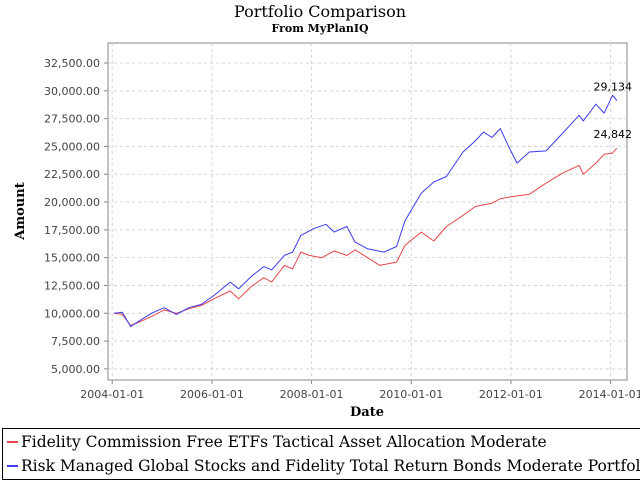 The height and width of the screenshot is (480, 640). What do you see at coordinates (320, 28) in the screenshot?
I see `chart-subtitle: From MyPlanIQ` at bounding box center [320, 28].